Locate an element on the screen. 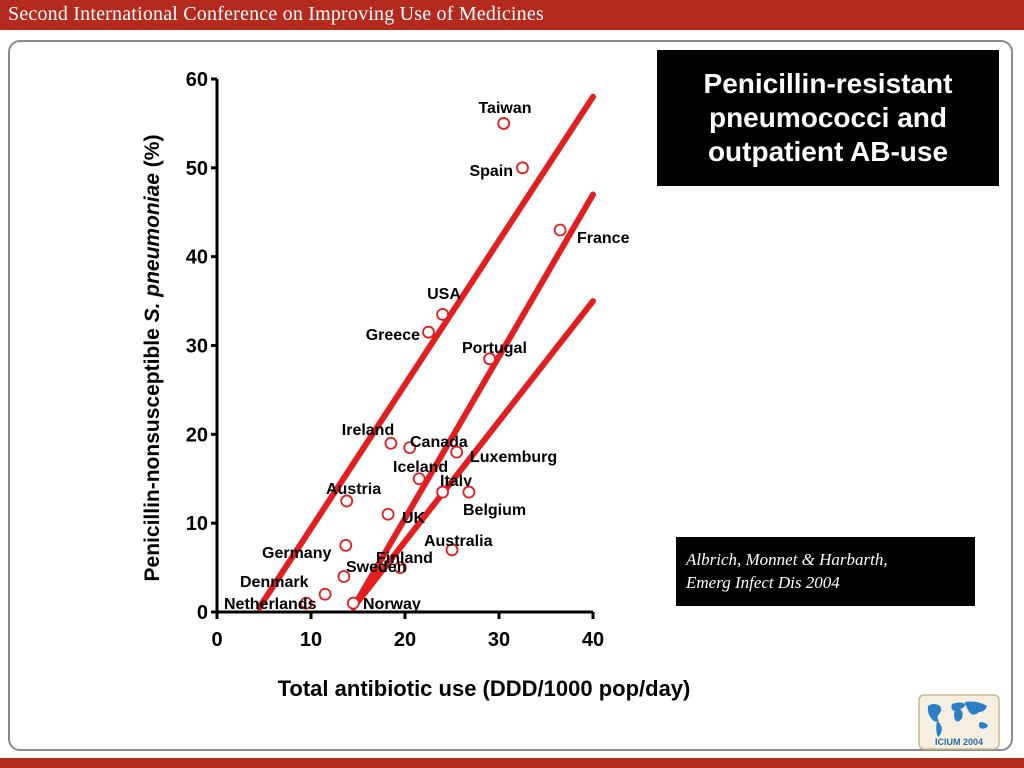  citation-line-1: Albrich, Monnet & Harbarth, is located at coordinates (787, 559).